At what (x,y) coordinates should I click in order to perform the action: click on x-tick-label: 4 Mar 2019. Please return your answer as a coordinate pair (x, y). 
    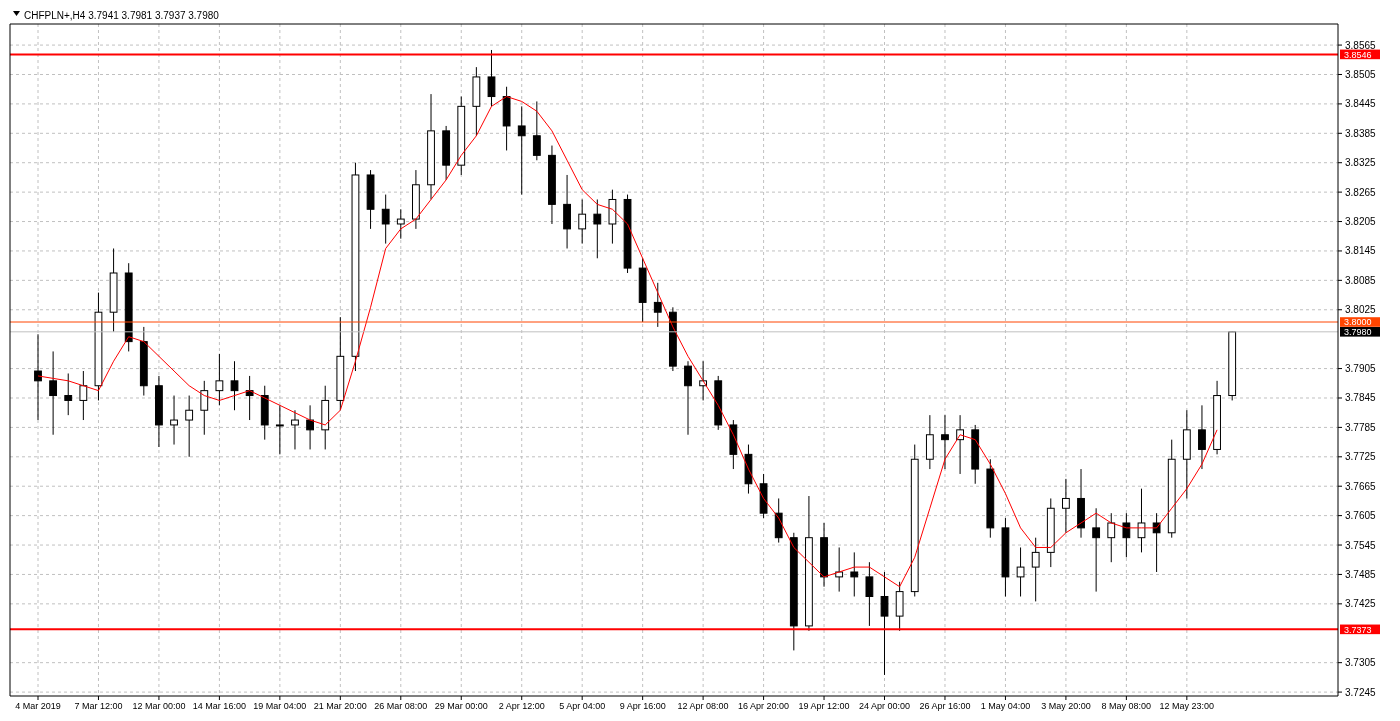
    Looking at the image, I should click on (38, 706).